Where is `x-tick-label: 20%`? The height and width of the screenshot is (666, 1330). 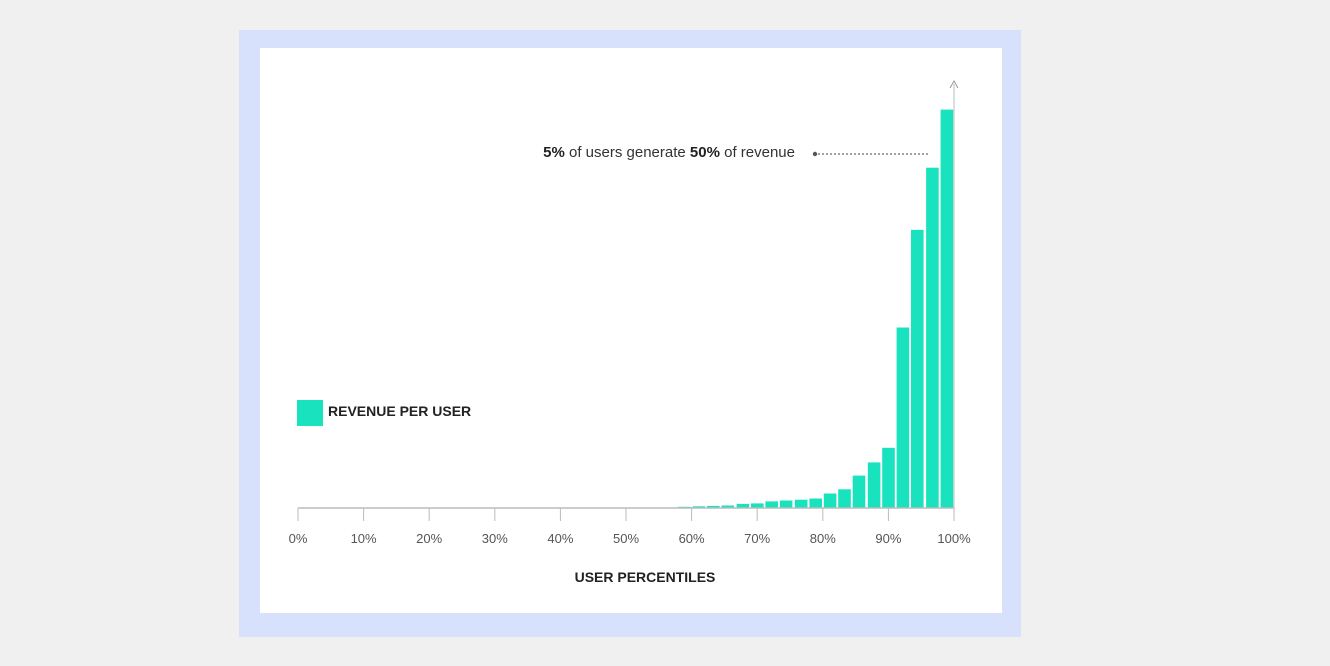 x-tick-label: 20% is located at coordinates (429, 538).